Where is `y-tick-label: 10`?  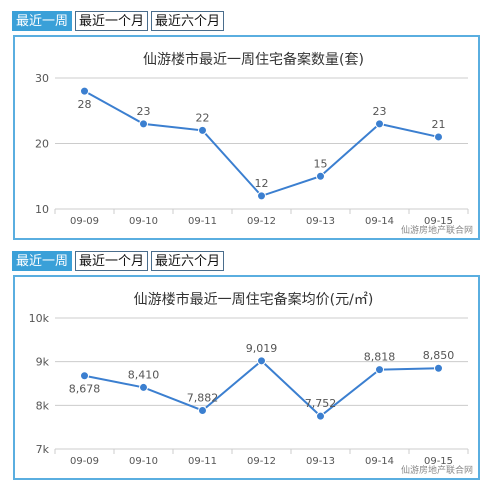 y-tick-label: 10 is located at coordinates (42, 209).